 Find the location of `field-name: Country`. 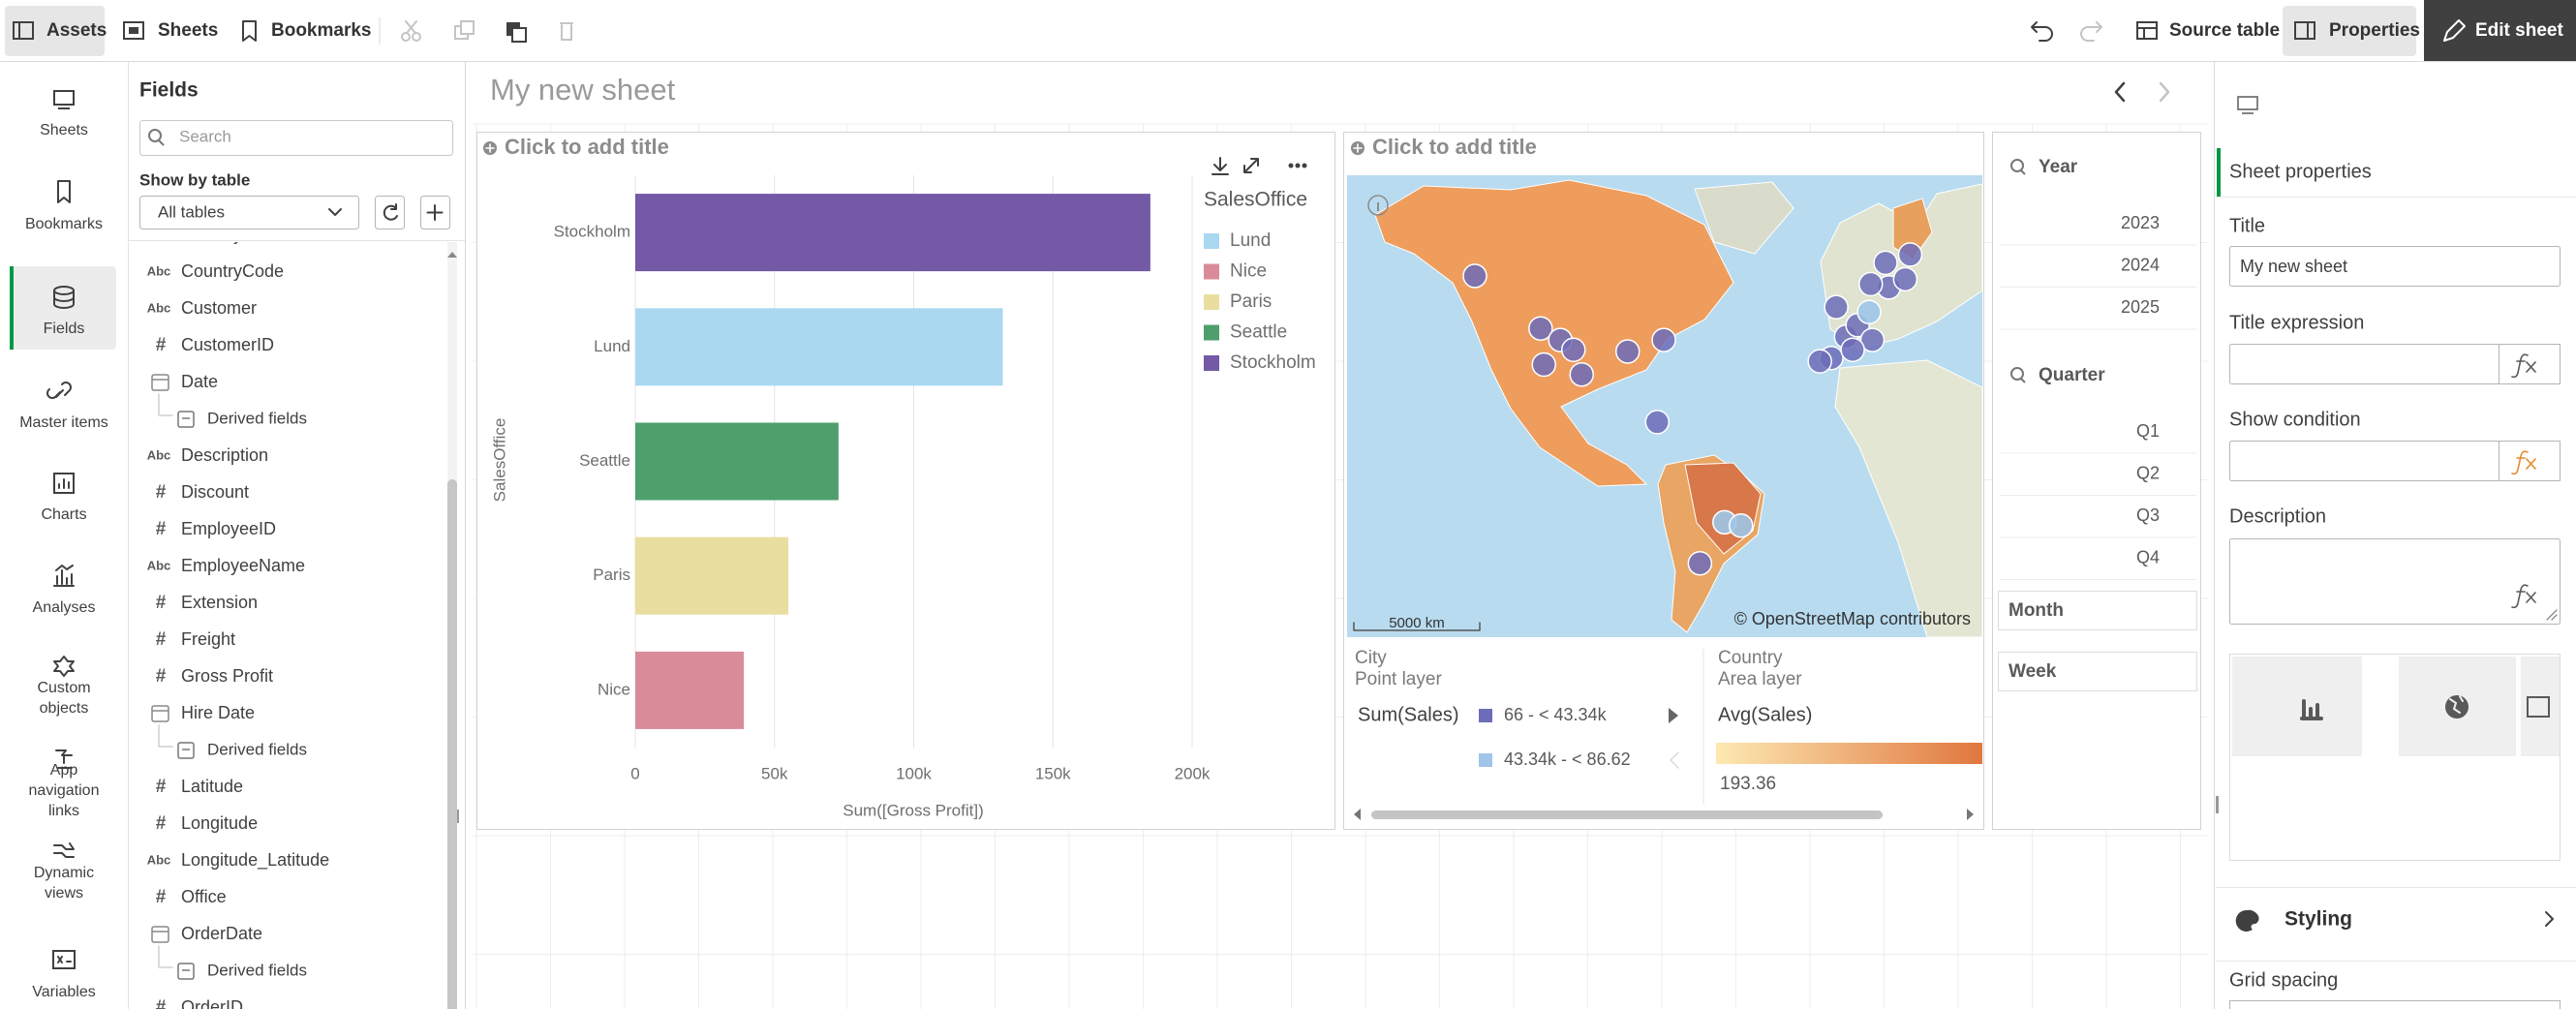

field-name: Country is located at coordinates (211, 234).